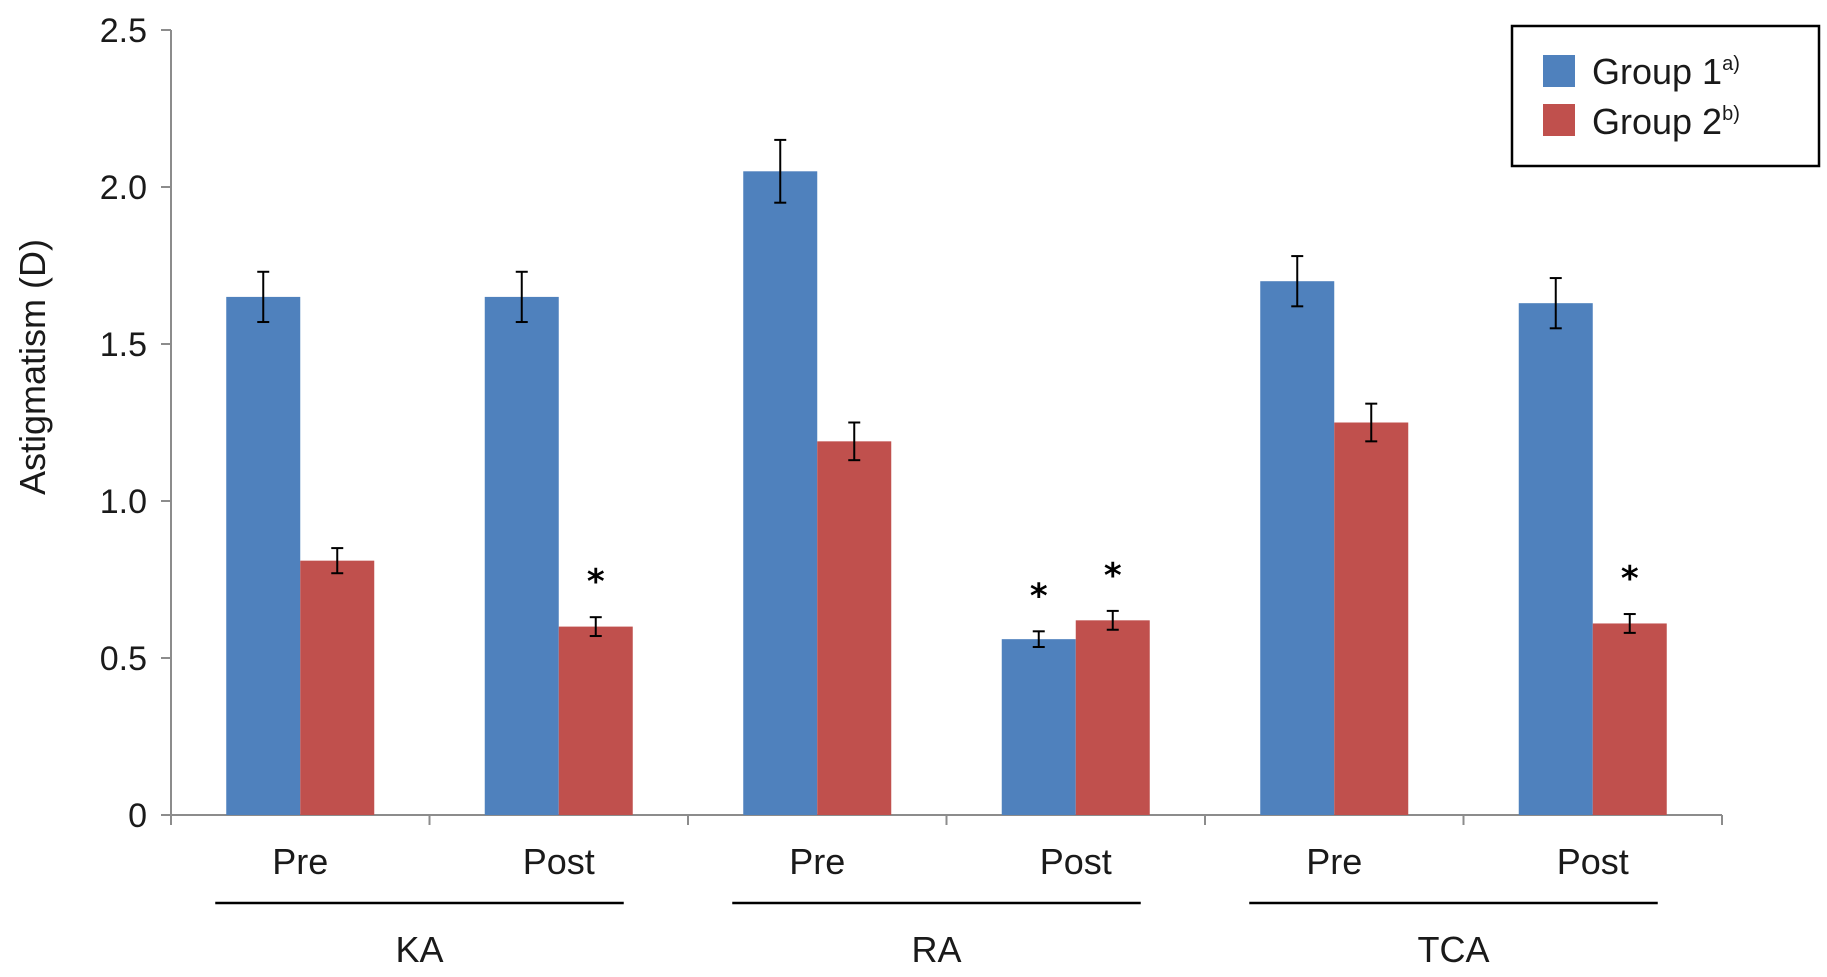 This screenshot has width=1827, height=977. Describe the element at coordinates (1666, 121) in the screenshot. I see `legend-label-group-2: Group 2b)` at that location.